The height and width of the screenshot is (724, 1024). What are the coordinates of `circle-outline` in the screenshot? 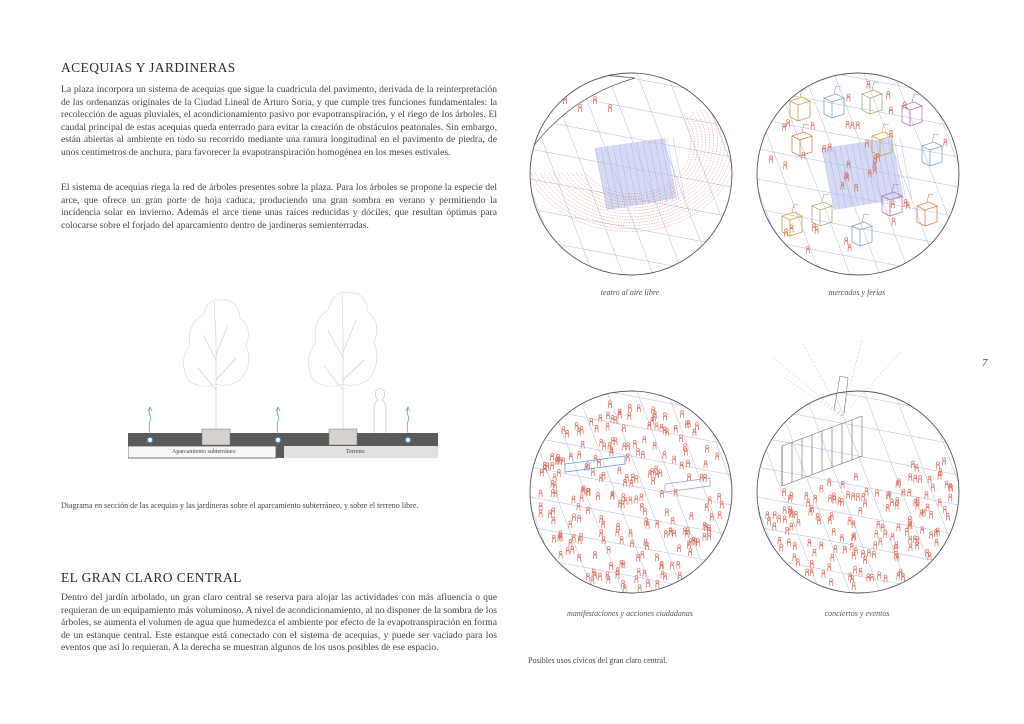 It's located at (631, 492).